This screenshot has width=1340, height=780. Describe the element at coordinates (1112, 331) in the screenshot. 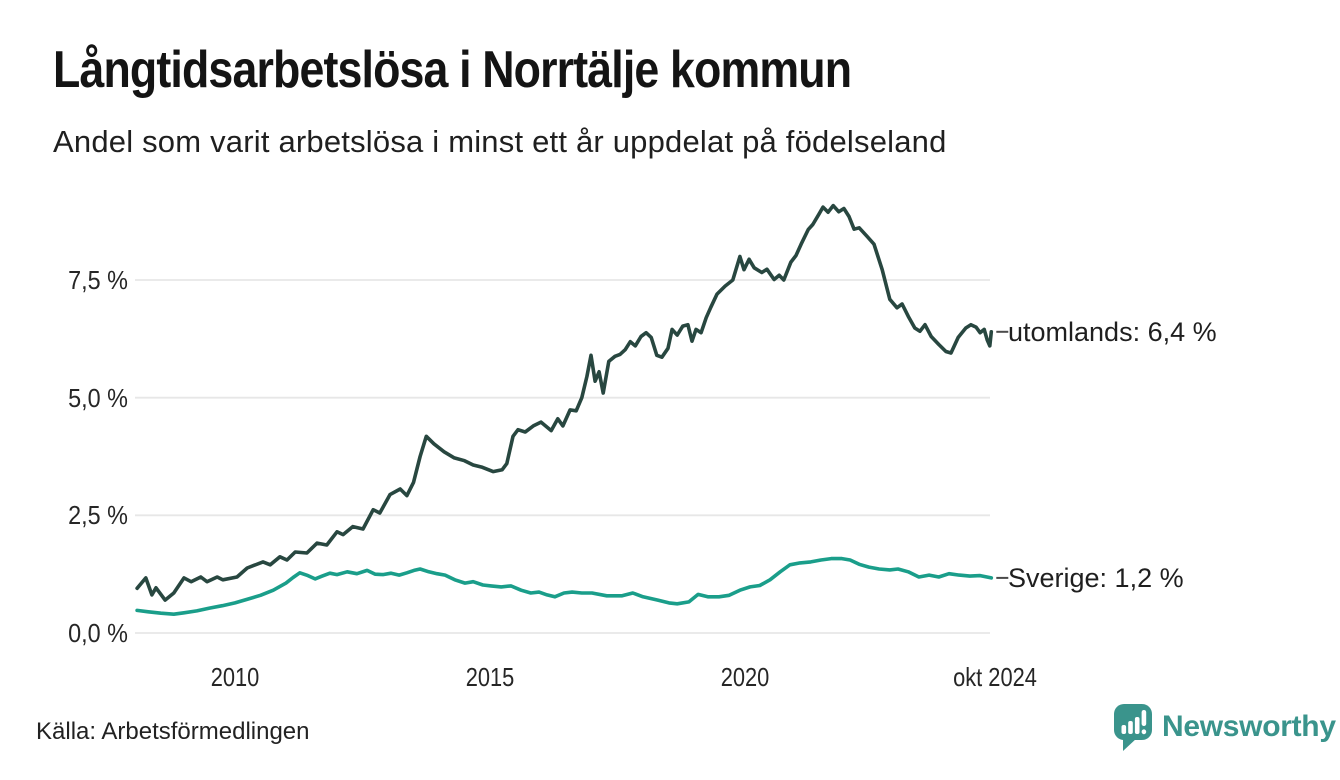

I see `series-end-label-utomlands: utomlands: 6,4 %` at that location.